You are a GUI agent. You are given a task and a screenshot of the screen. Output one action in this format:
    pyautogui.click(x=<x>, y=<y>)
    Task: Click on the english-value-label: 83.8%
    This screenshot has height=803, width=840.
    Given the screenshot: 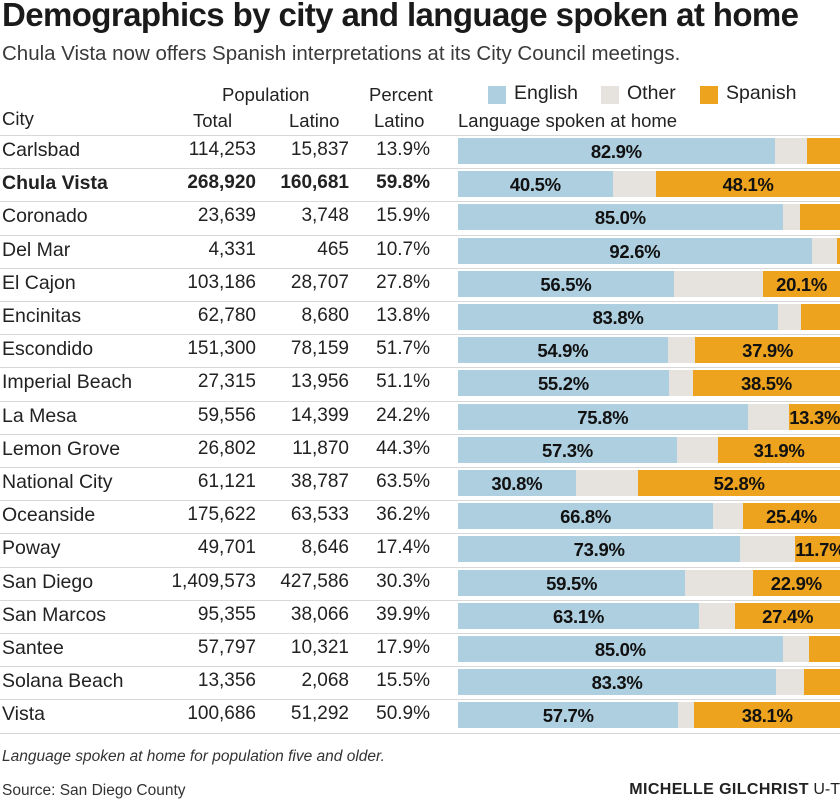 What is the action you would take?
    pyautogui.click(x=618, y=317)
    